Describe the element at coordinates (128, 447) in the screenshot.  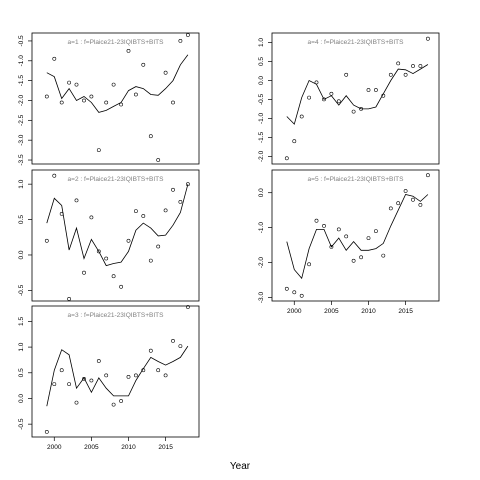
I see `x-tick-label: 2010` at that location.